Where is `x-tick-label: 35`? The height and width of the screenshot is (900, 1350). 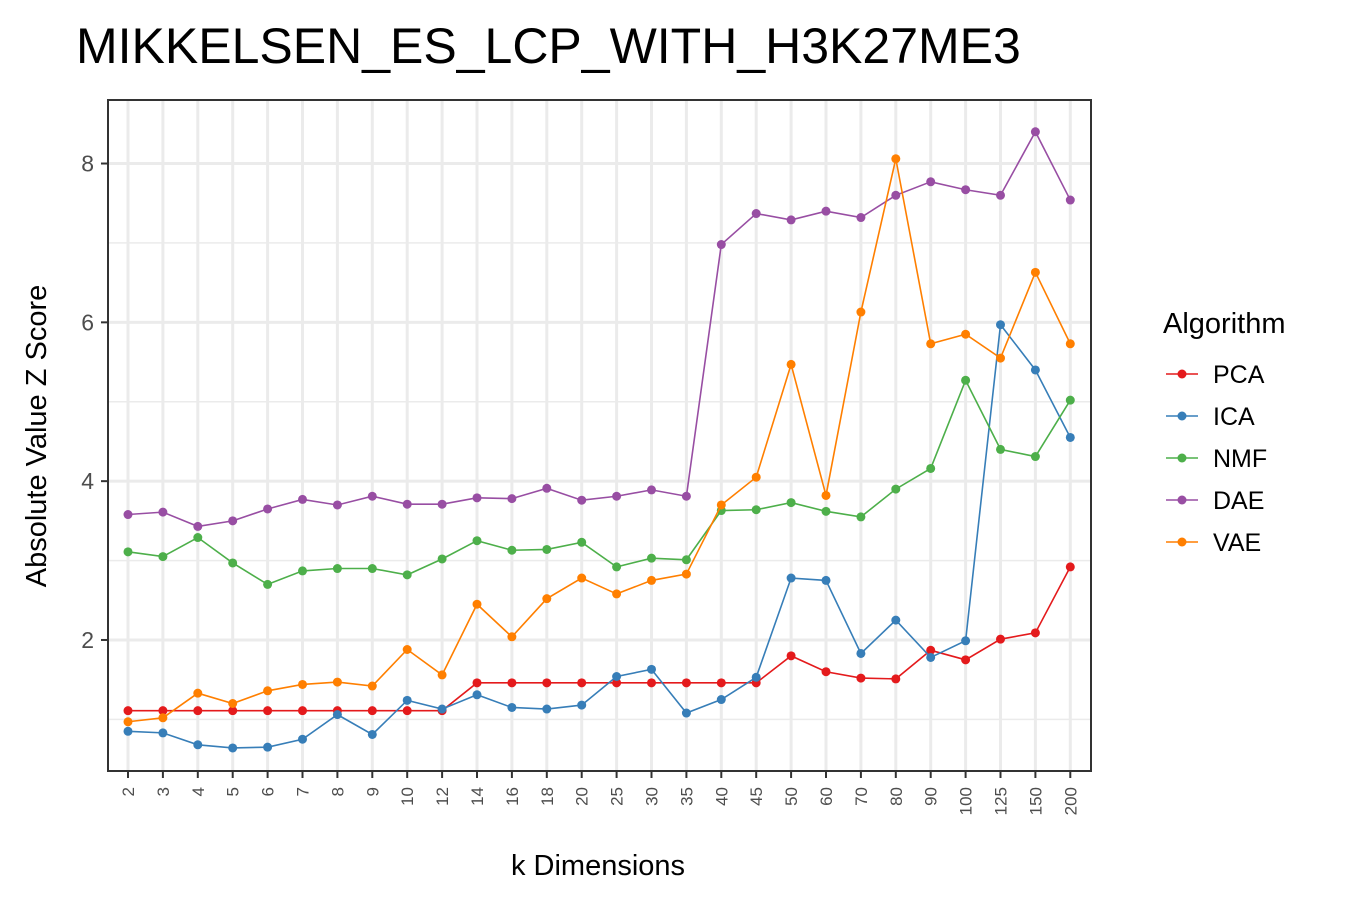
x-tick-label: 35 is located at coordinates (686, 796).